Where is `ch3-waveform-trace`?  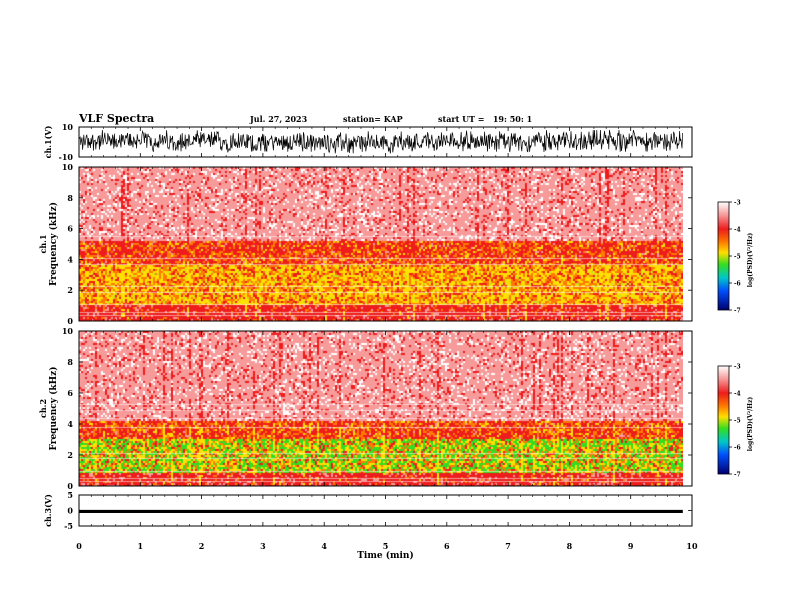
ch3-waveform-trace is located at coordinates (381, 511).